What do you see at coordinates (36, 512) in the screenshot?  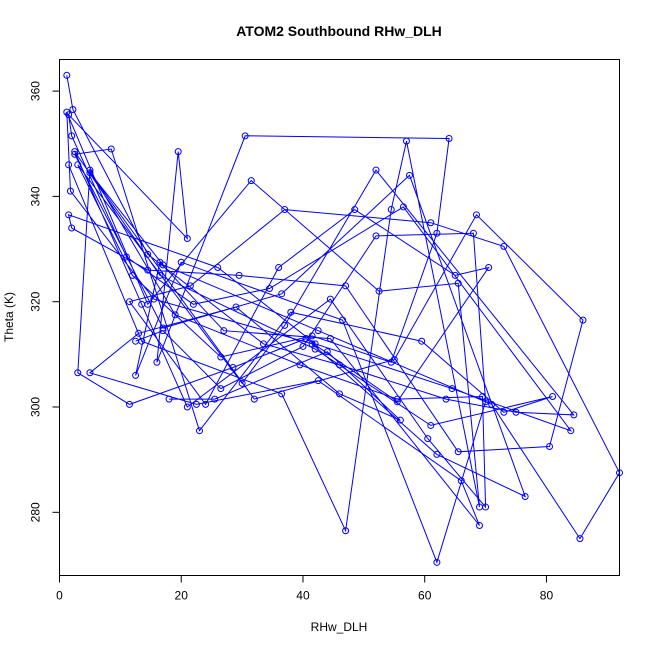 I see `y-tick-label: 280` at bounding box center [36, 512].